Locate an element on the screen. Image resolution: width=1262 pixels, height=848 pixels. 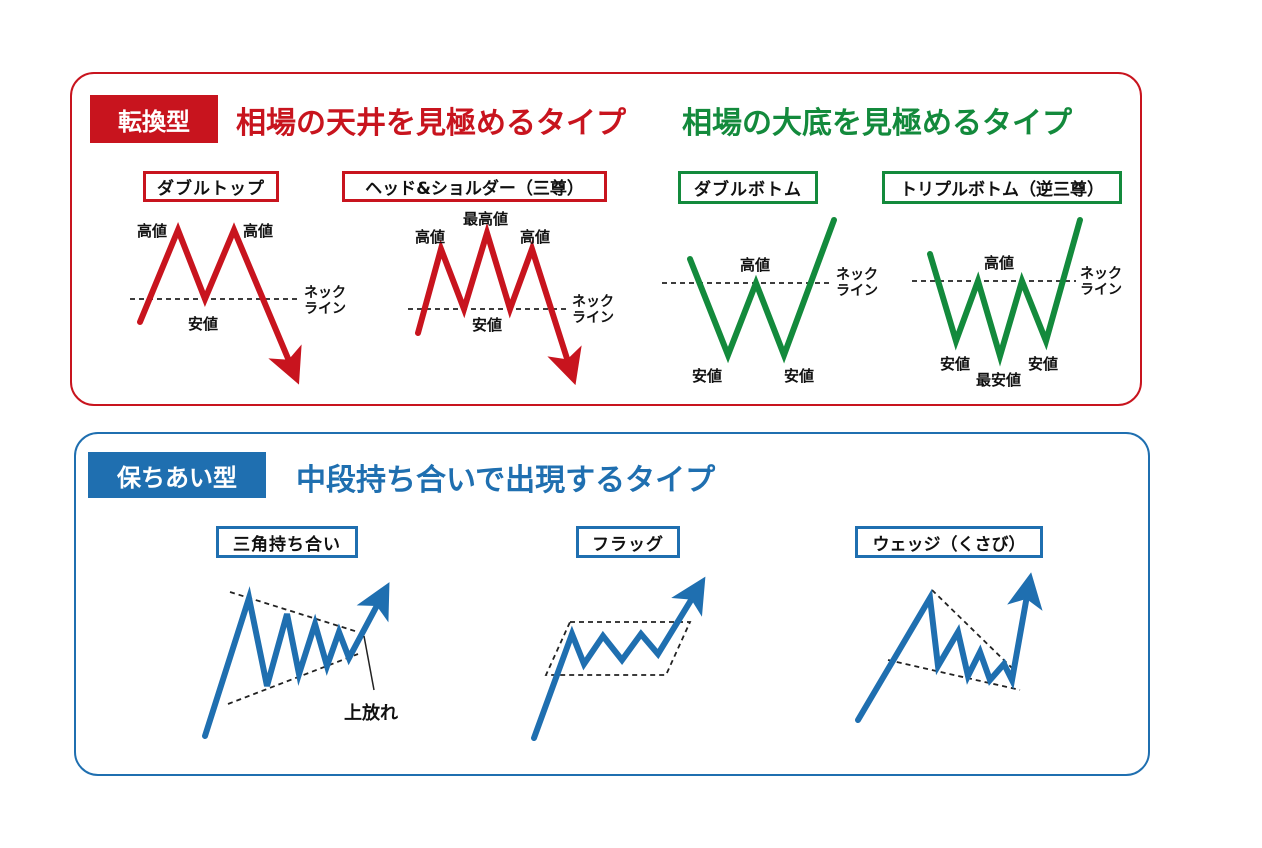
double-top-pattern: 高値 高値 安値 ネック ライン is located at coordinates (238, 303).